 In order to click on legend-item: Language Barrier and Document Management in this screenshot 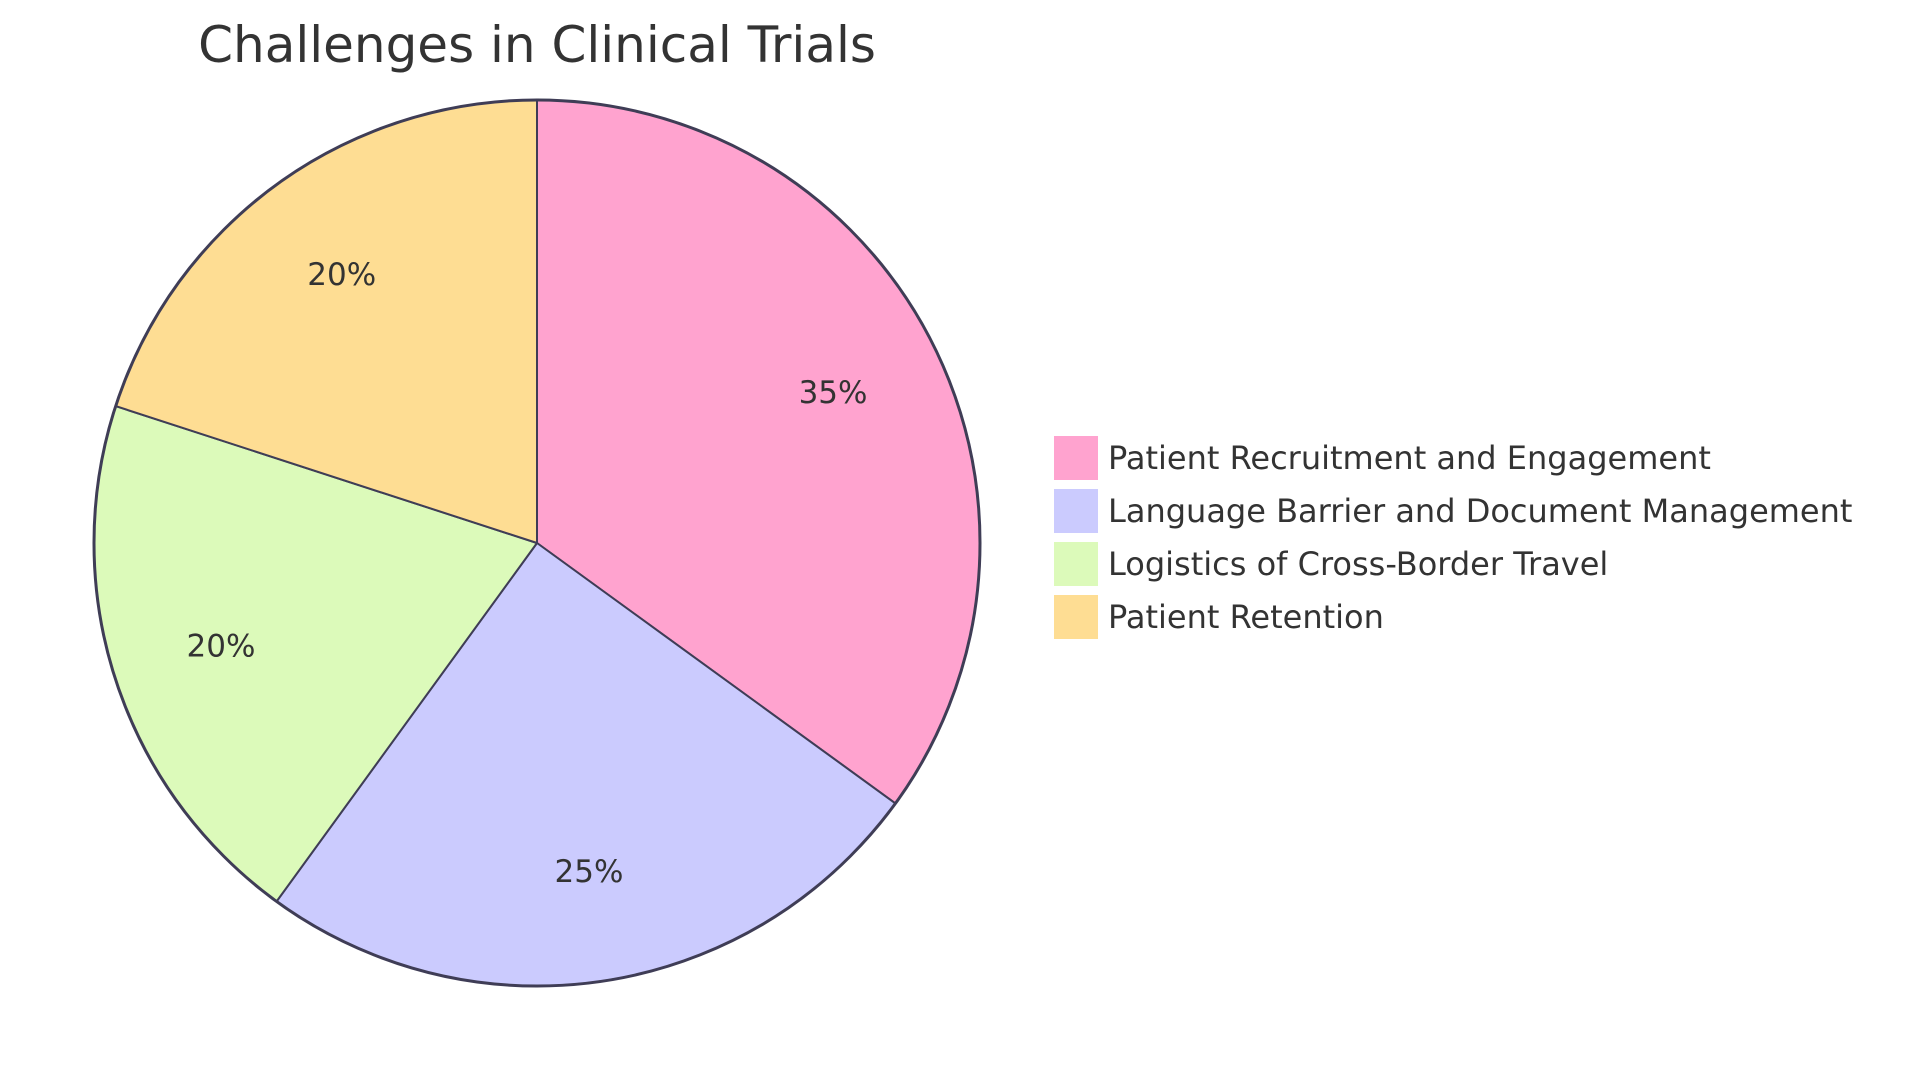, I will do `click(1453, 511)`.